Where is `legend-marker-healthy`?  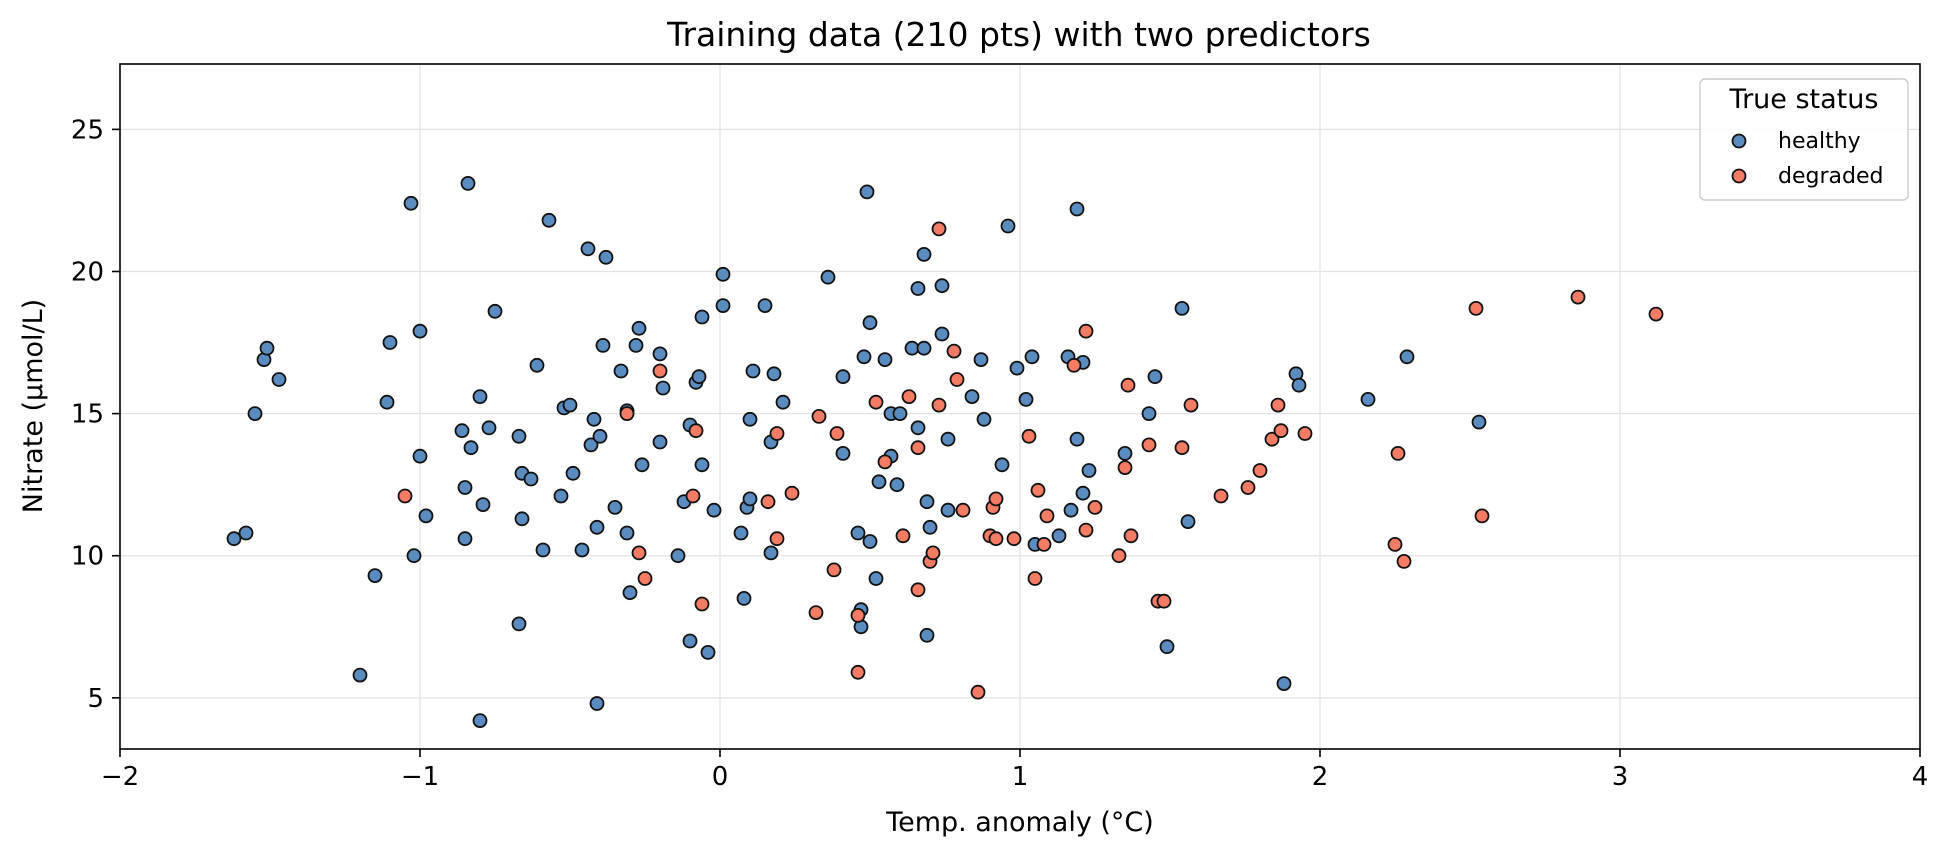 legend-marker-healthy is located at coordinates (1739, 141).